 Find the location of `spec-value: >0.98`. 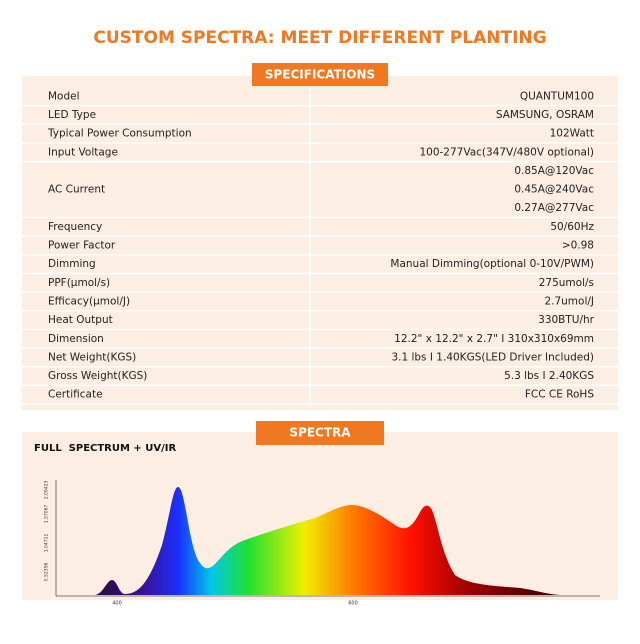

spec-value: >0.98 is located at coordinates (578, 246).